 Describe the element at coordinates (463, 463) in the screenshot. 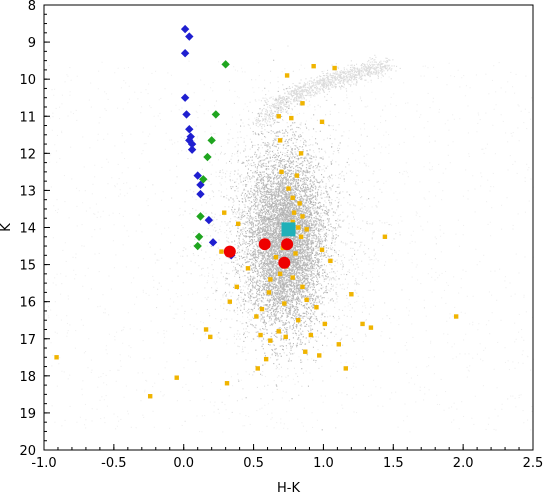

I see `x-tick-label: 2.0` at that location.